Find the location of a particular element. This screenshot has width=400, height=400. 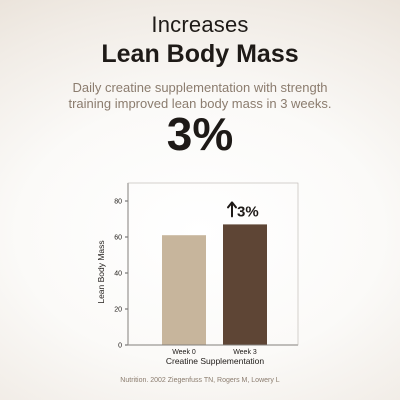

x-axis-ticks: Week 0 Week 3 is located at coordinates (214, 352).